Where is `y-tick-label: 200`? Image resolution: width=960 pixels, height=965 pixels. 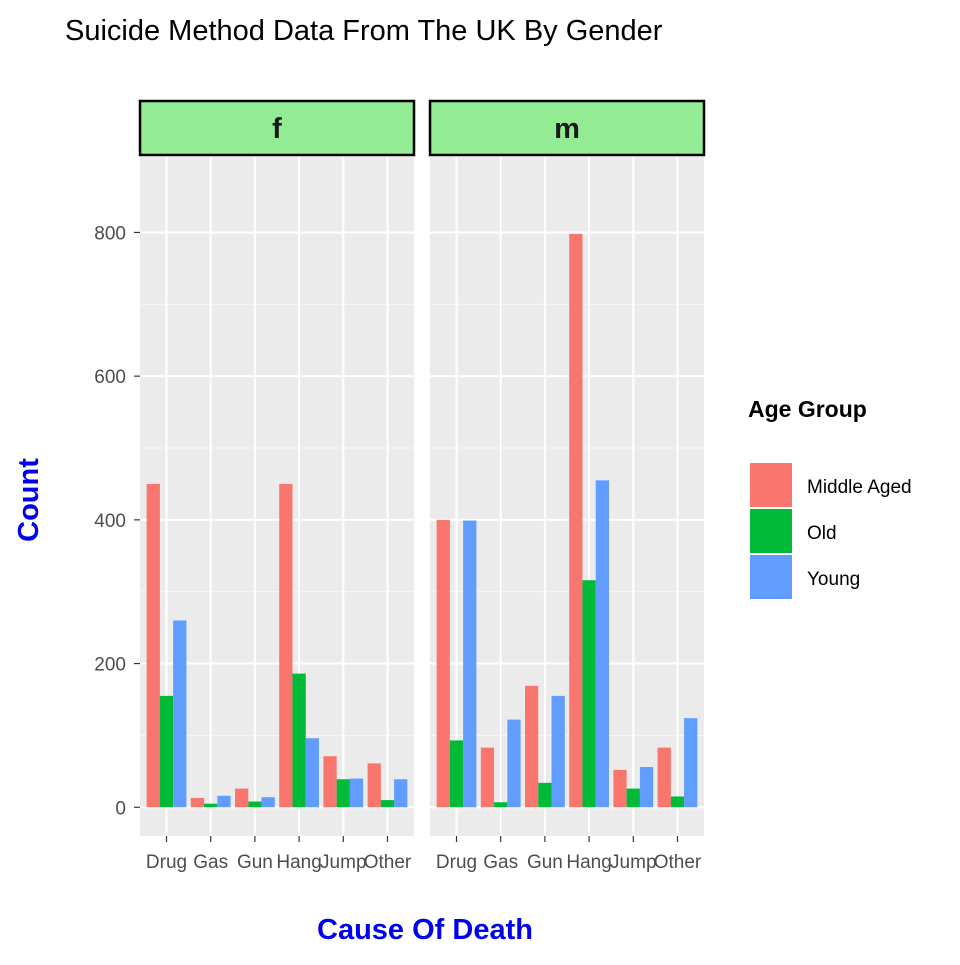
y-tick-label: 200 is located at coordinates (110, 665).